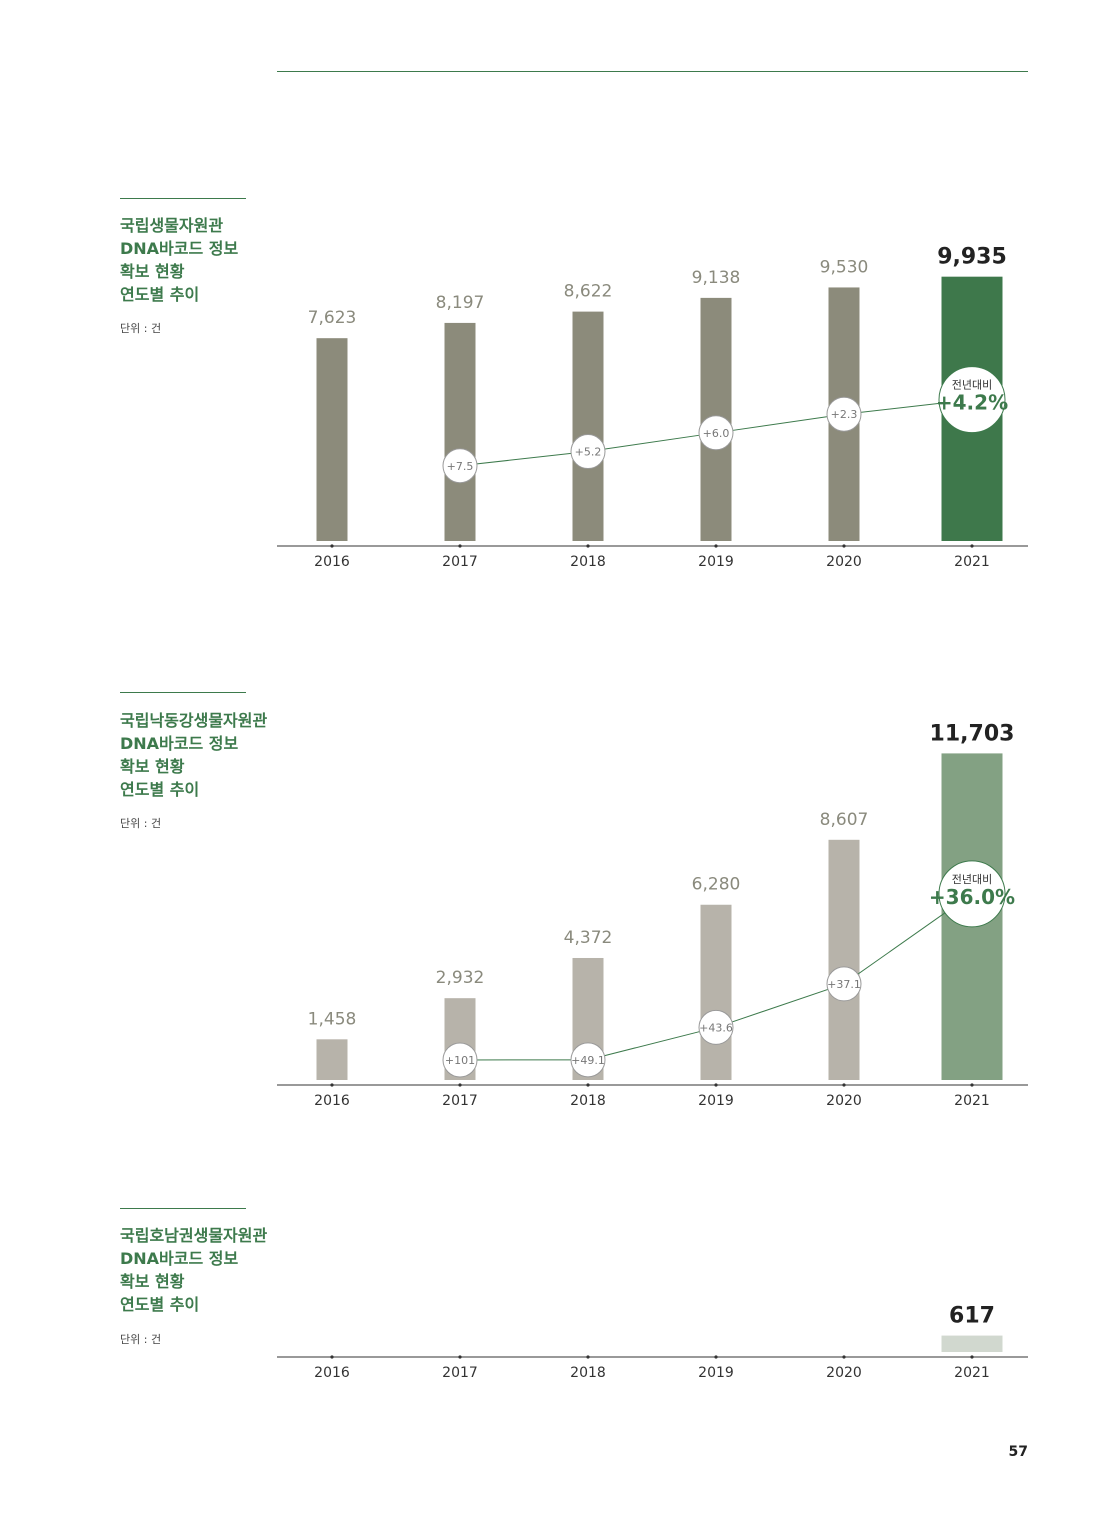 Image resolution: width=1100 pixels, height=1522 pixels. Describe the element at coordinates (152, 1281) in the screenshot. I see `section-3-title-line: 확보 현황` at that location.